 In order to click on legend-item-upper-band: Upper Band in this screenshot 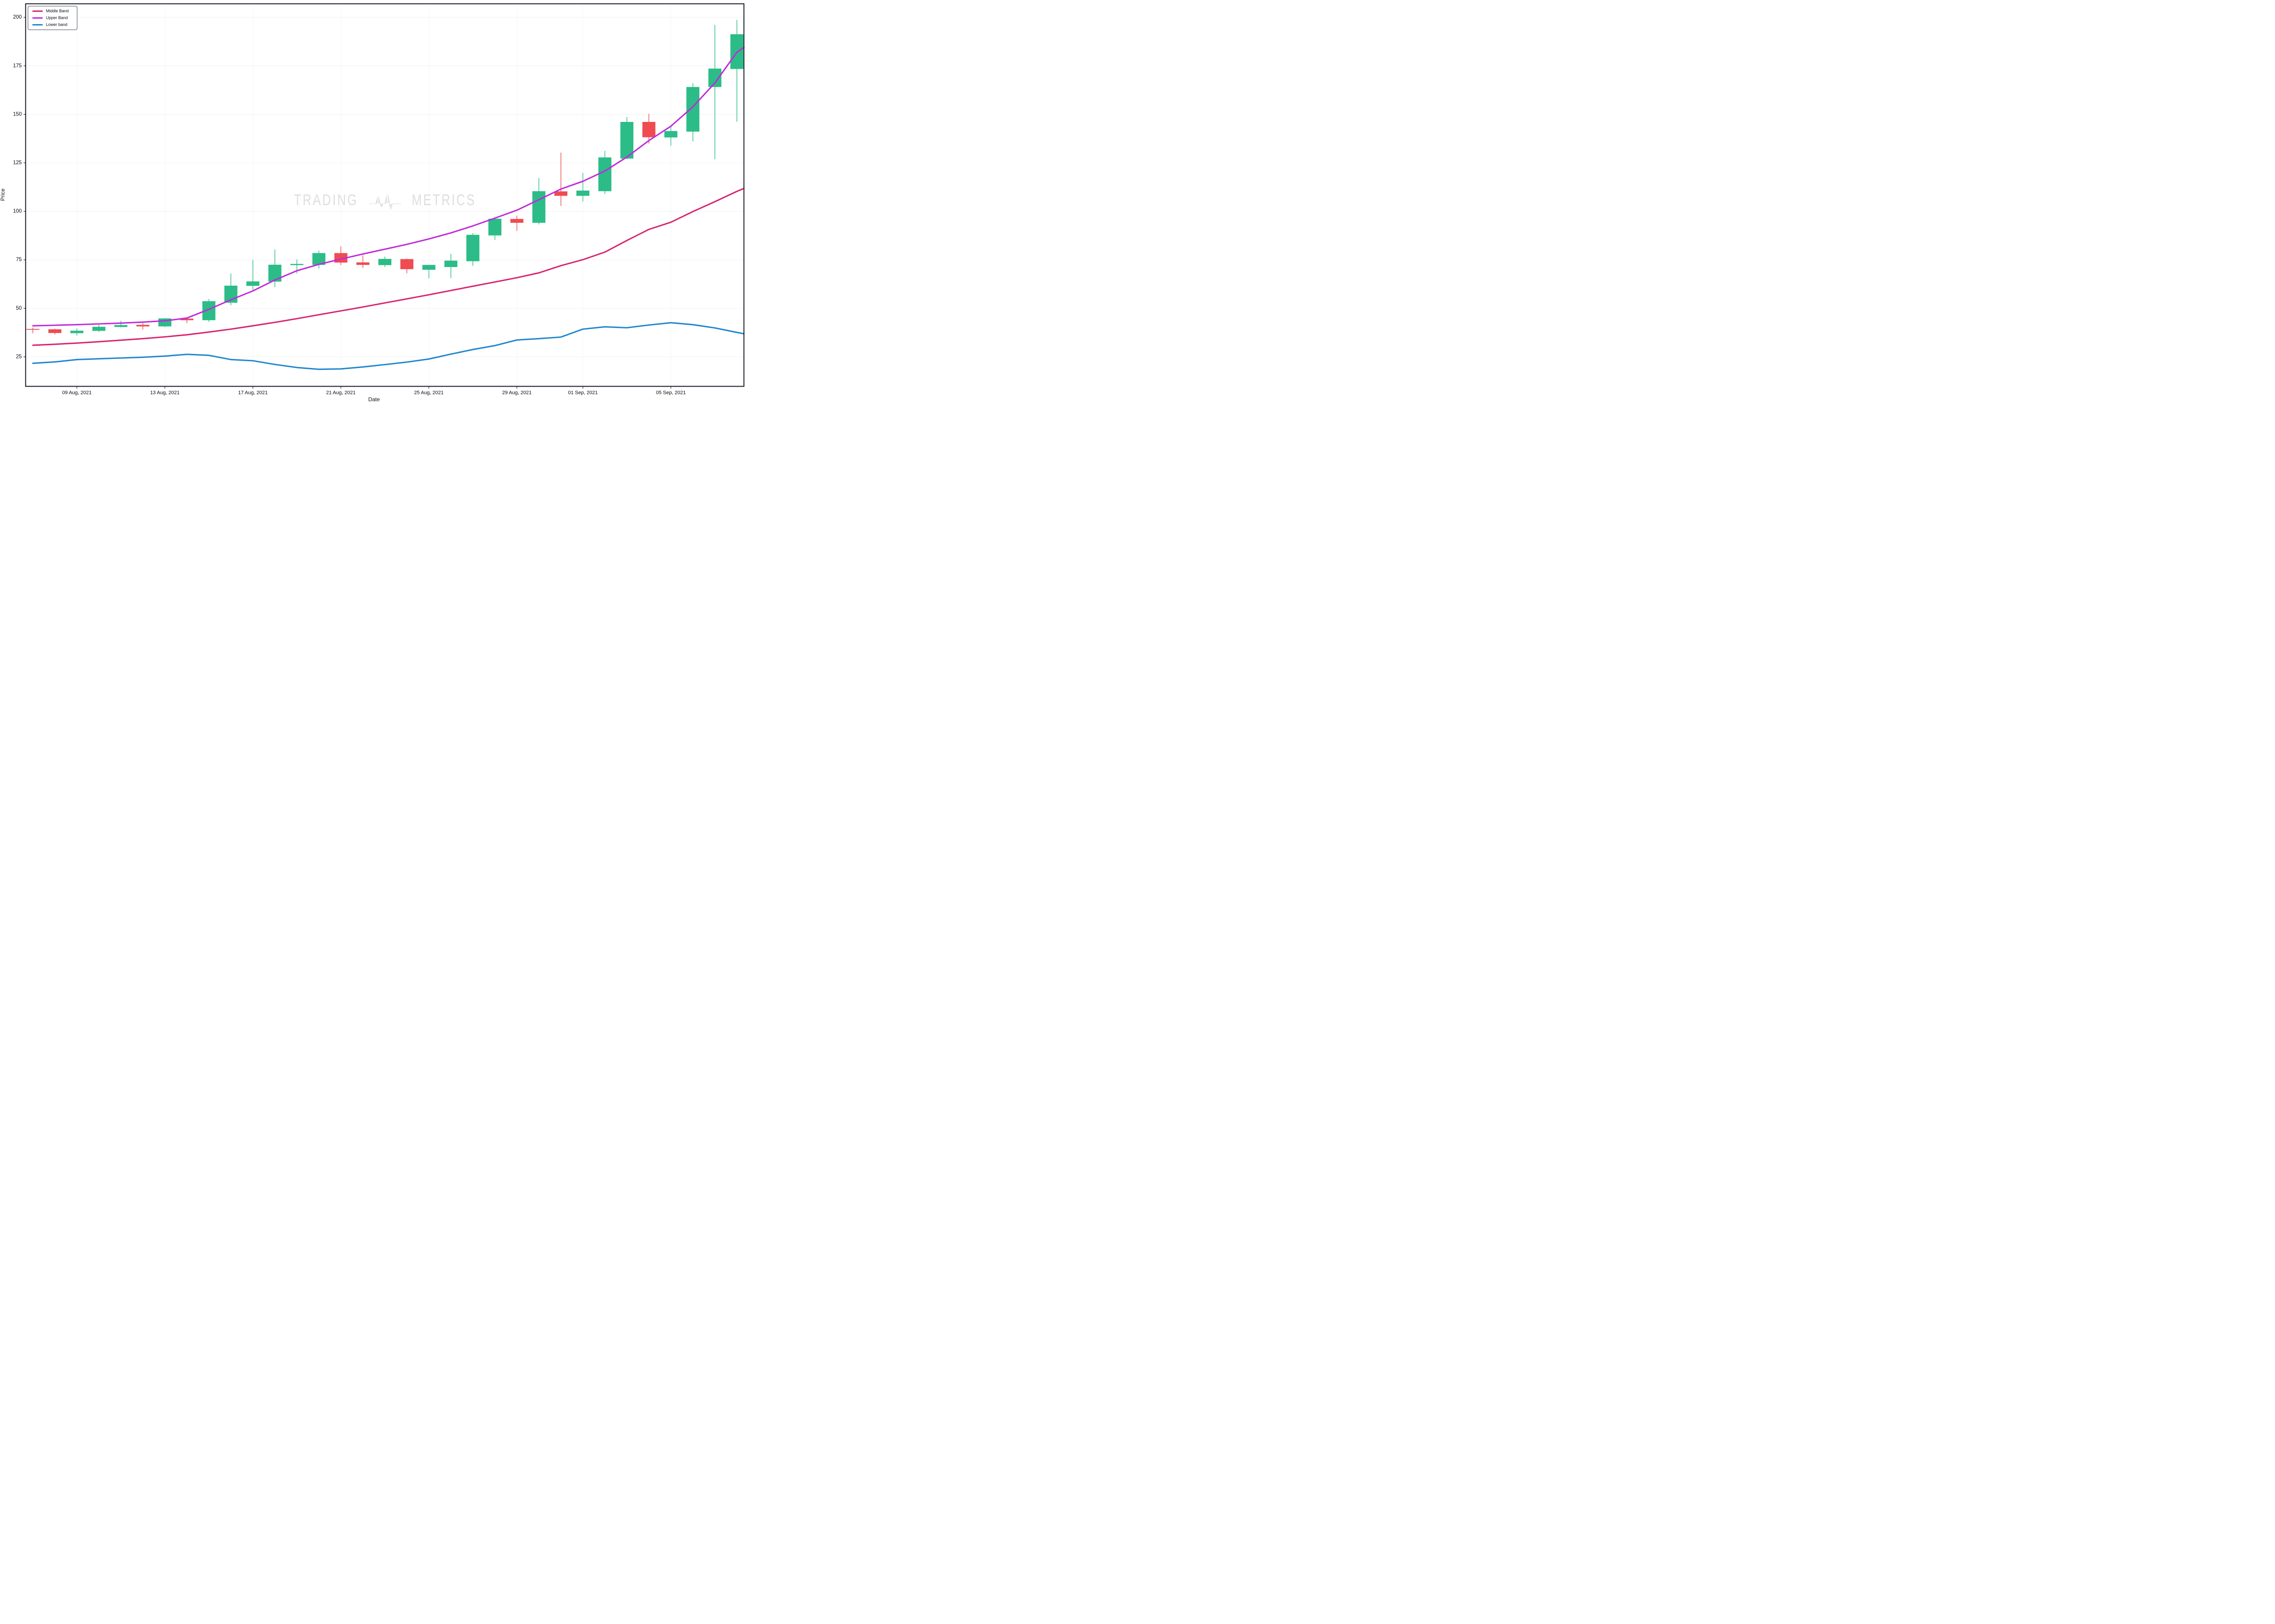, I will do `click(52, 18)`.